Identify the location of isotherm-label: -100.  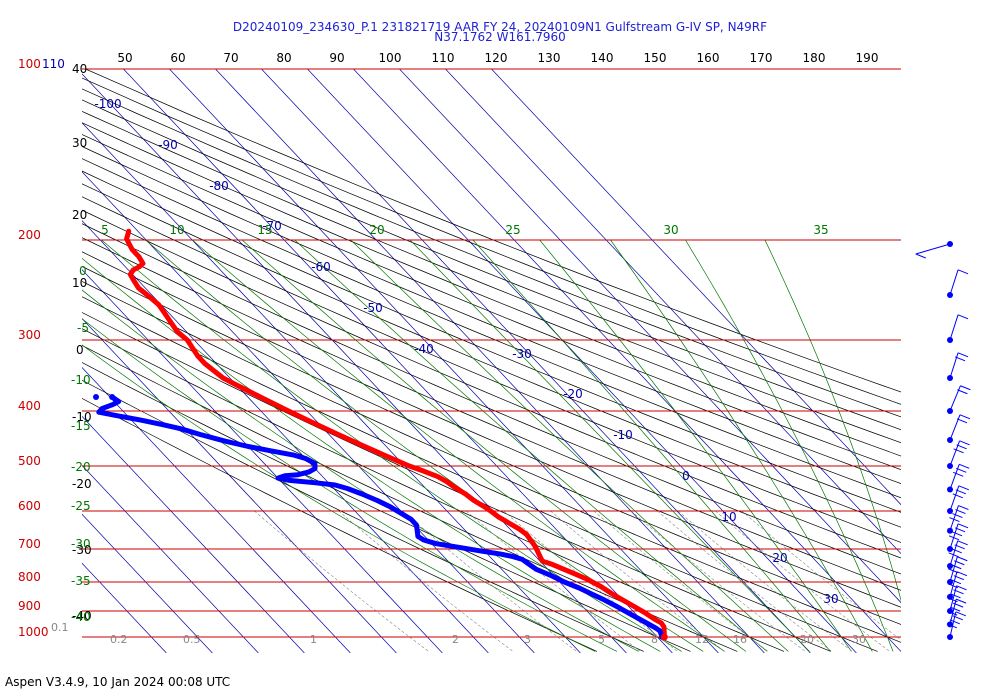
(107, 104).